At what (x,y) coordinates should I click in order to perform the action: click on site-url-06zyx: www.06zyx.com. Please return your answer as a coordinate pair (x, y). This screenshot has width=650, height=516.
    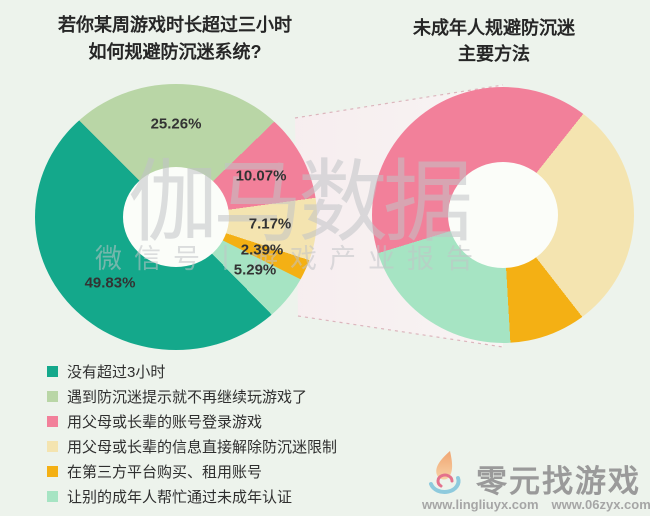
    Looking at the image, I should click on (600, 504).